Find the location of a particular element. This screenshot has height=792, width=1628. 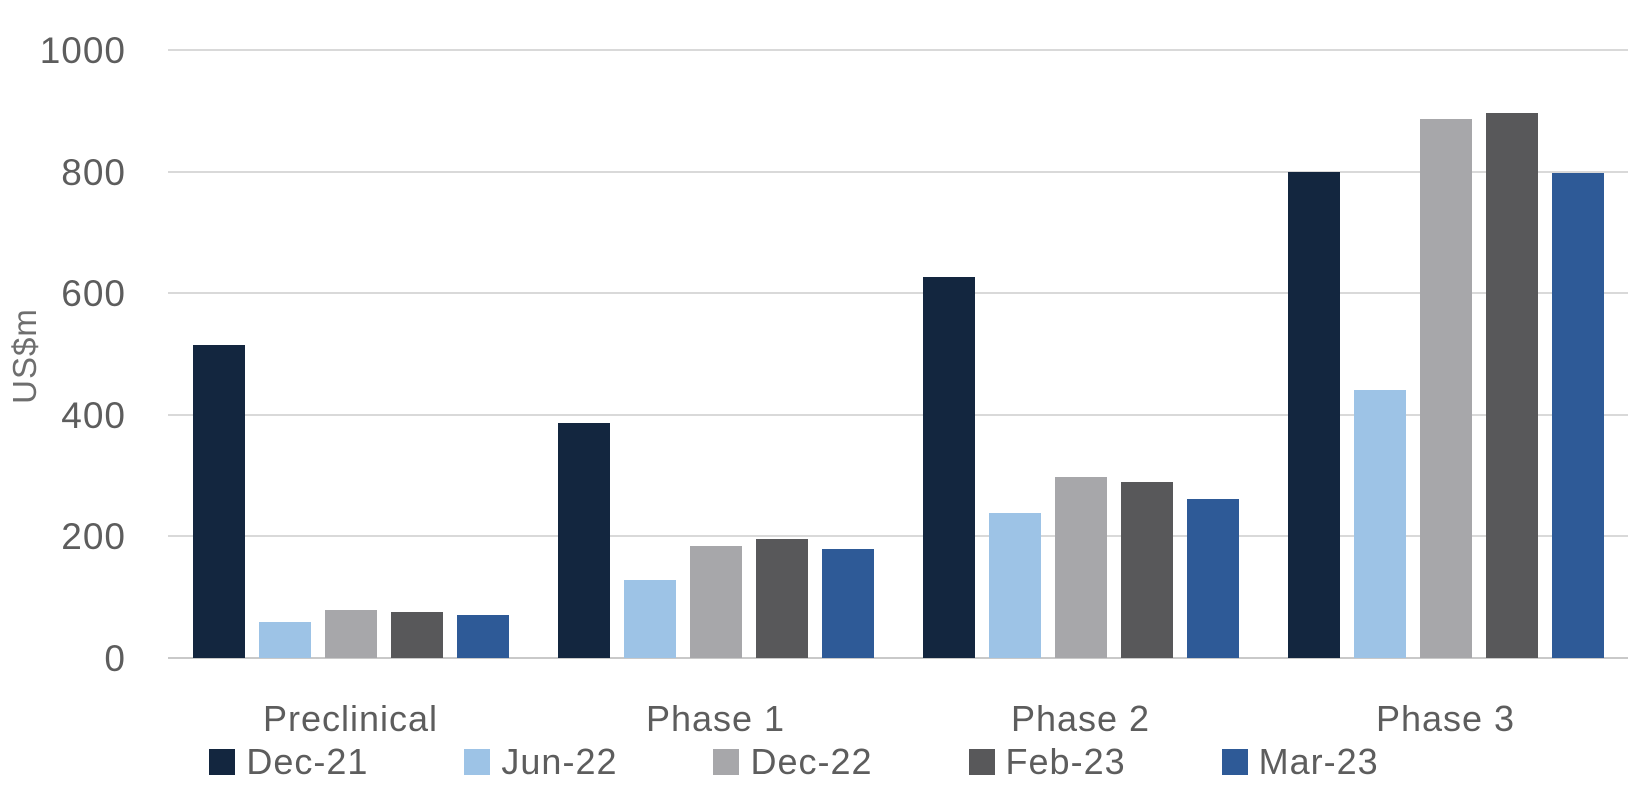

legend-item-dec-22: Dec-22 is located at coordinates (792, 762).